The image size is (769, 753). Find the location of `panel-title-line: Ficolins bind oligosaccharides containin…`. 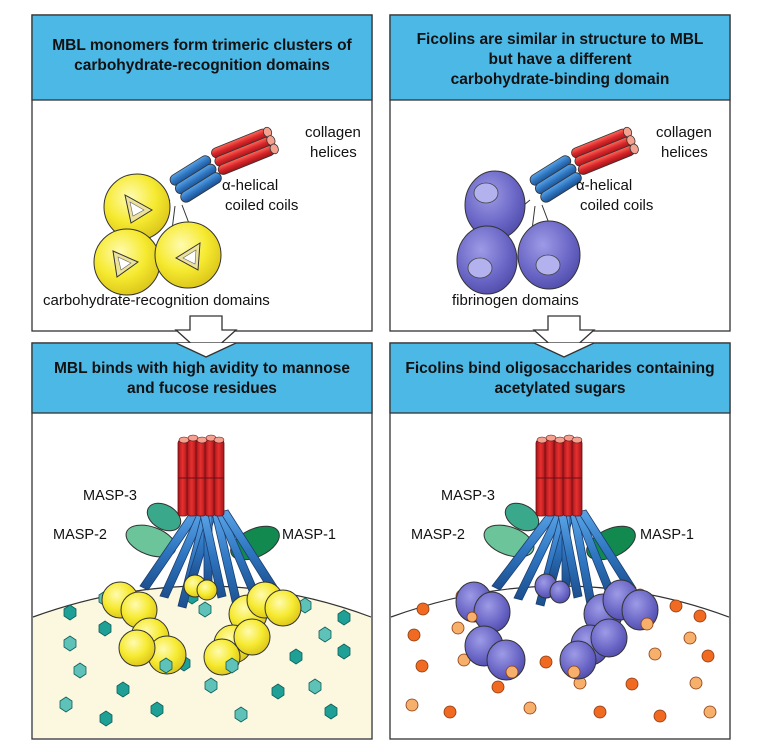

panel-title-line: Ficolins bind oligosaccharides containin… is located at coordinates (559, 368).